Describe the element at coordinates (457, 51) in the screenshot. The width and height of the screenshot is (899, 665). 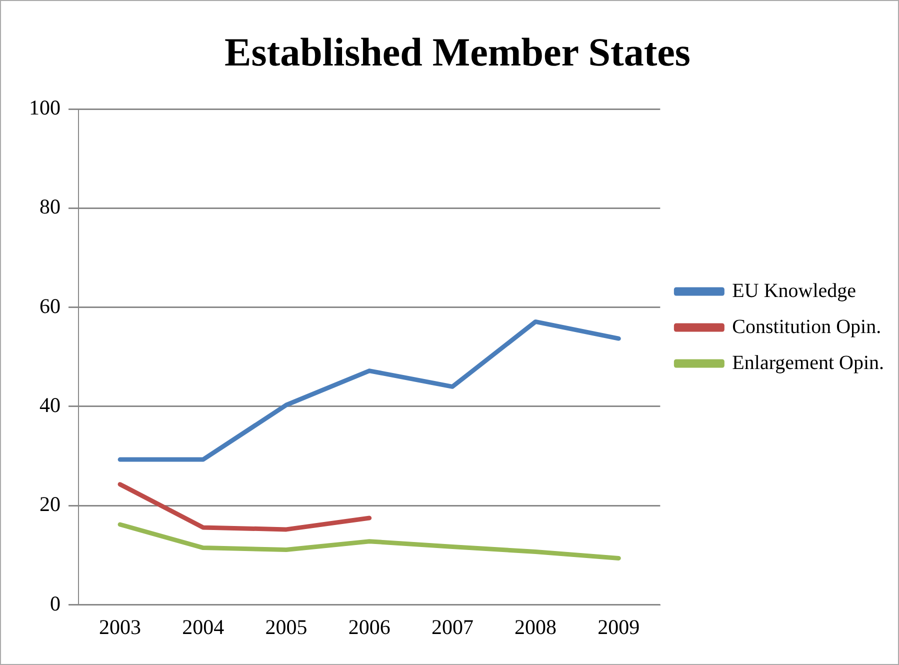
I see `chart-title: Established Member States` at that location.